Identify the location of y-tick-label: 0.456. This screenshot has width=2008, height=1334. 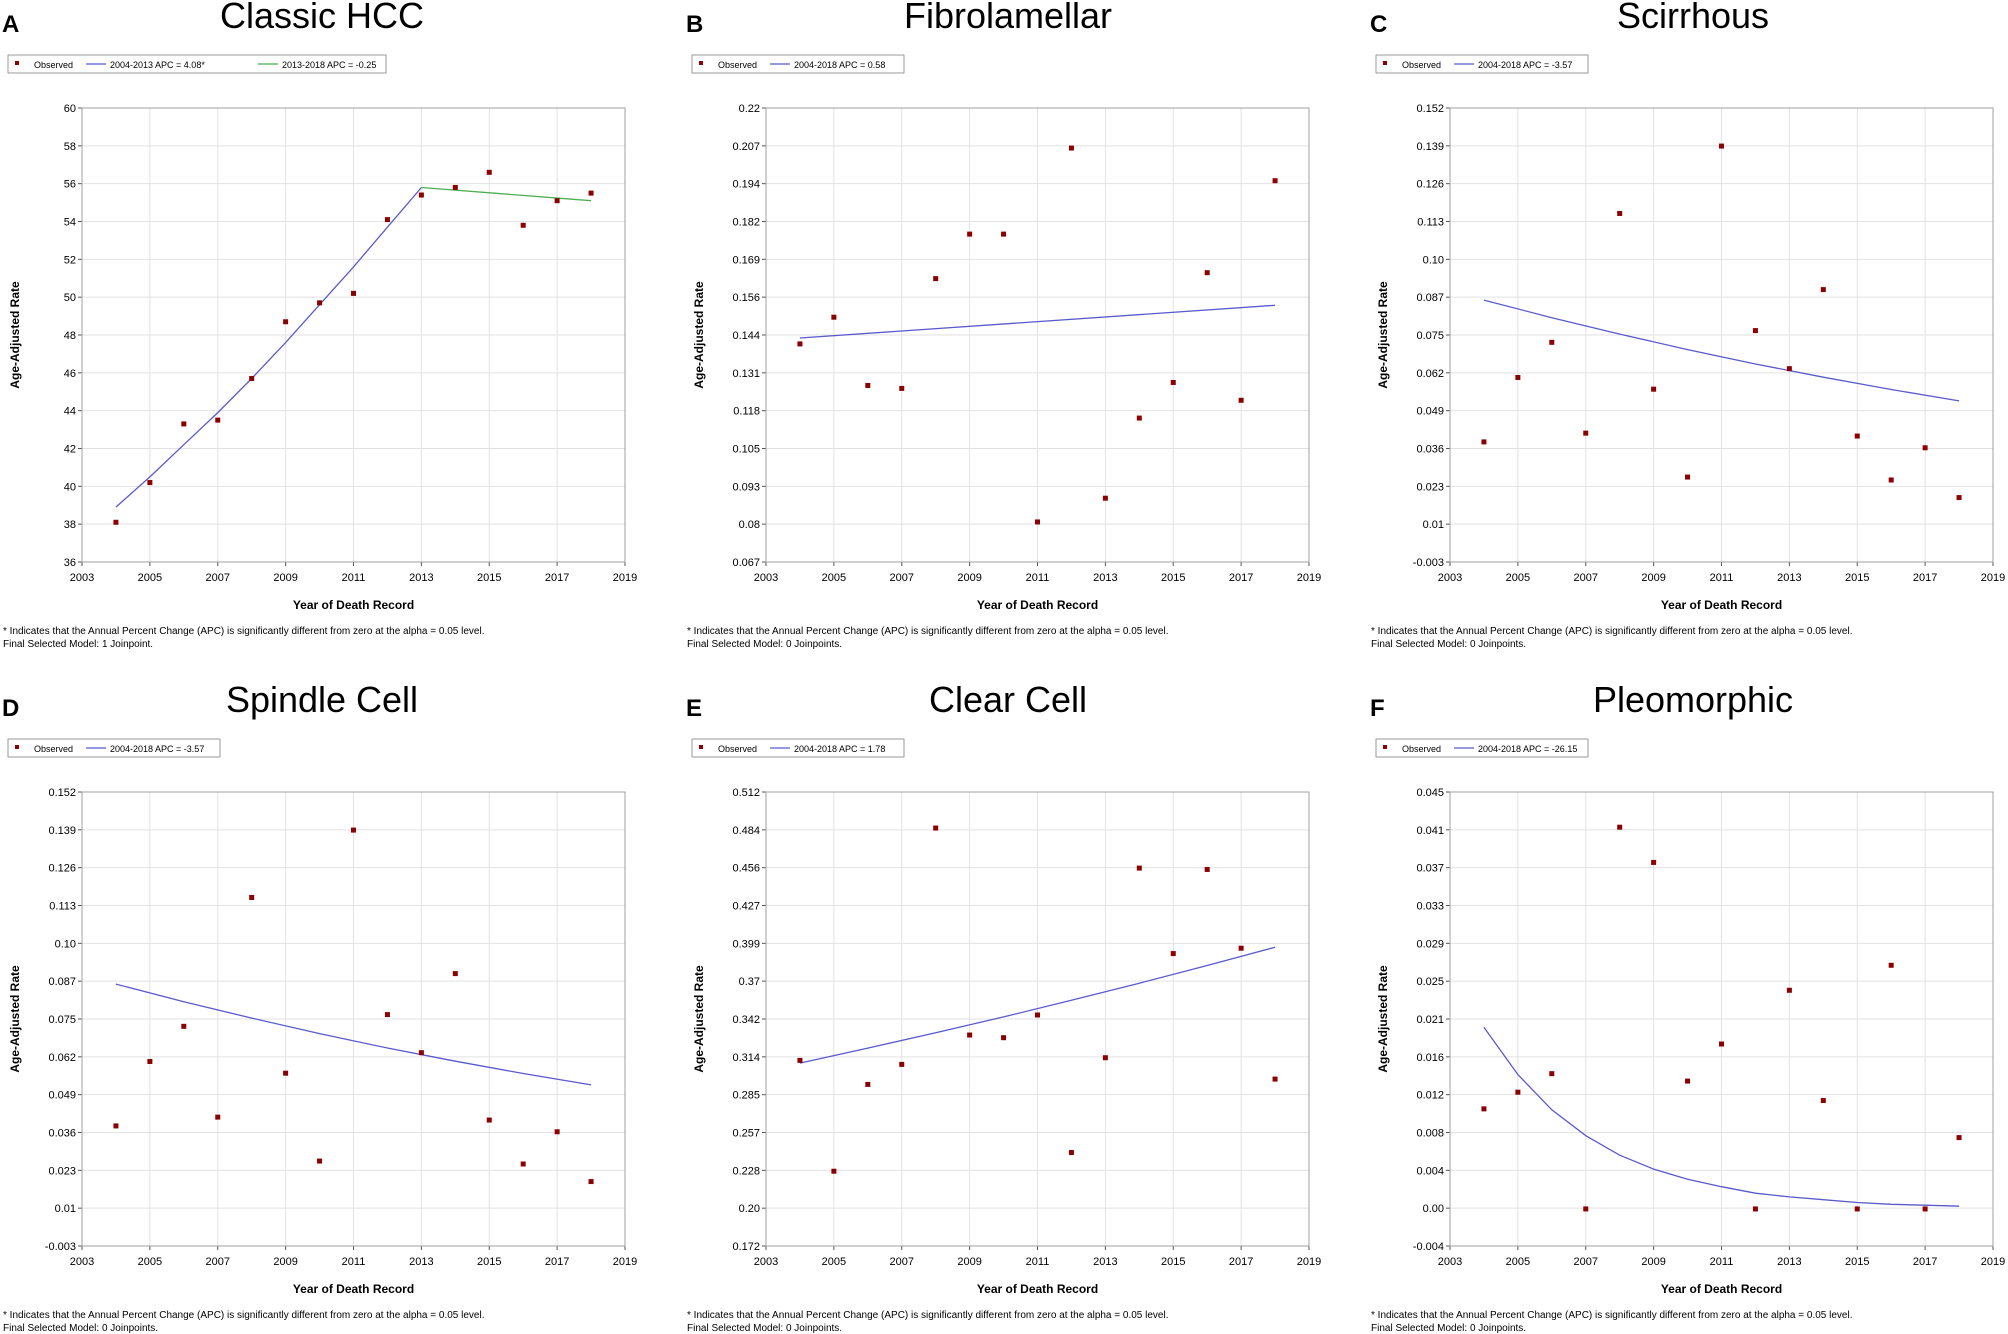
(746, 869).